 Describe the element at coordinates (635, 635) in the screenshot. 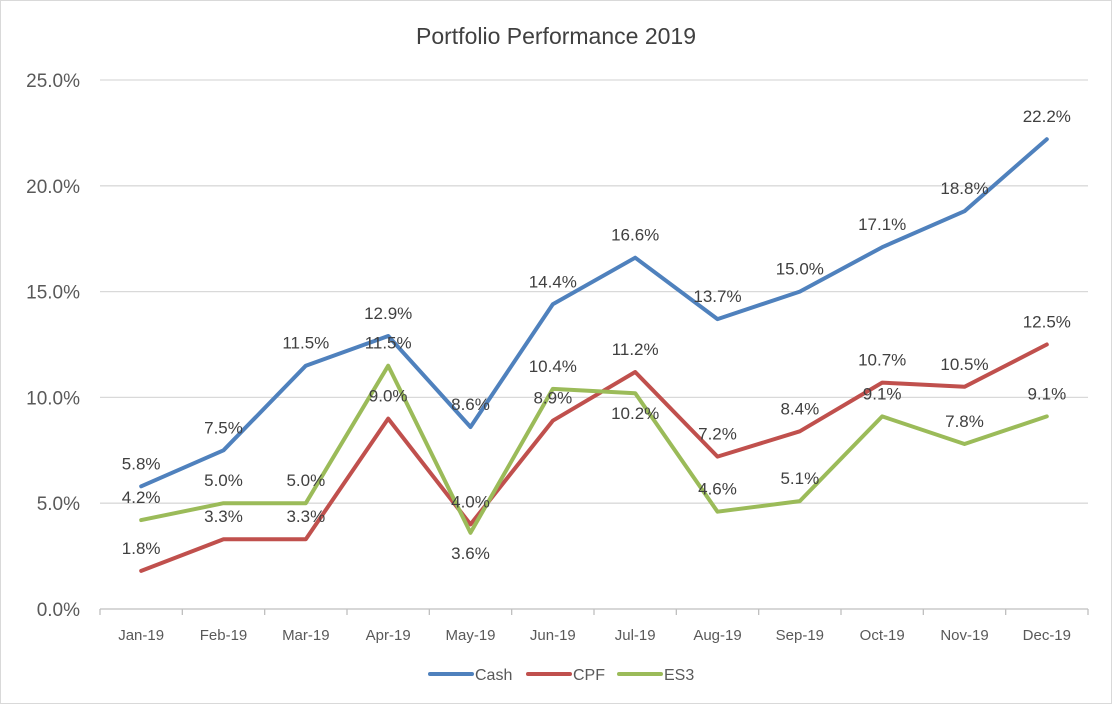

I see `x-tick-label: Jul-19` at that location.